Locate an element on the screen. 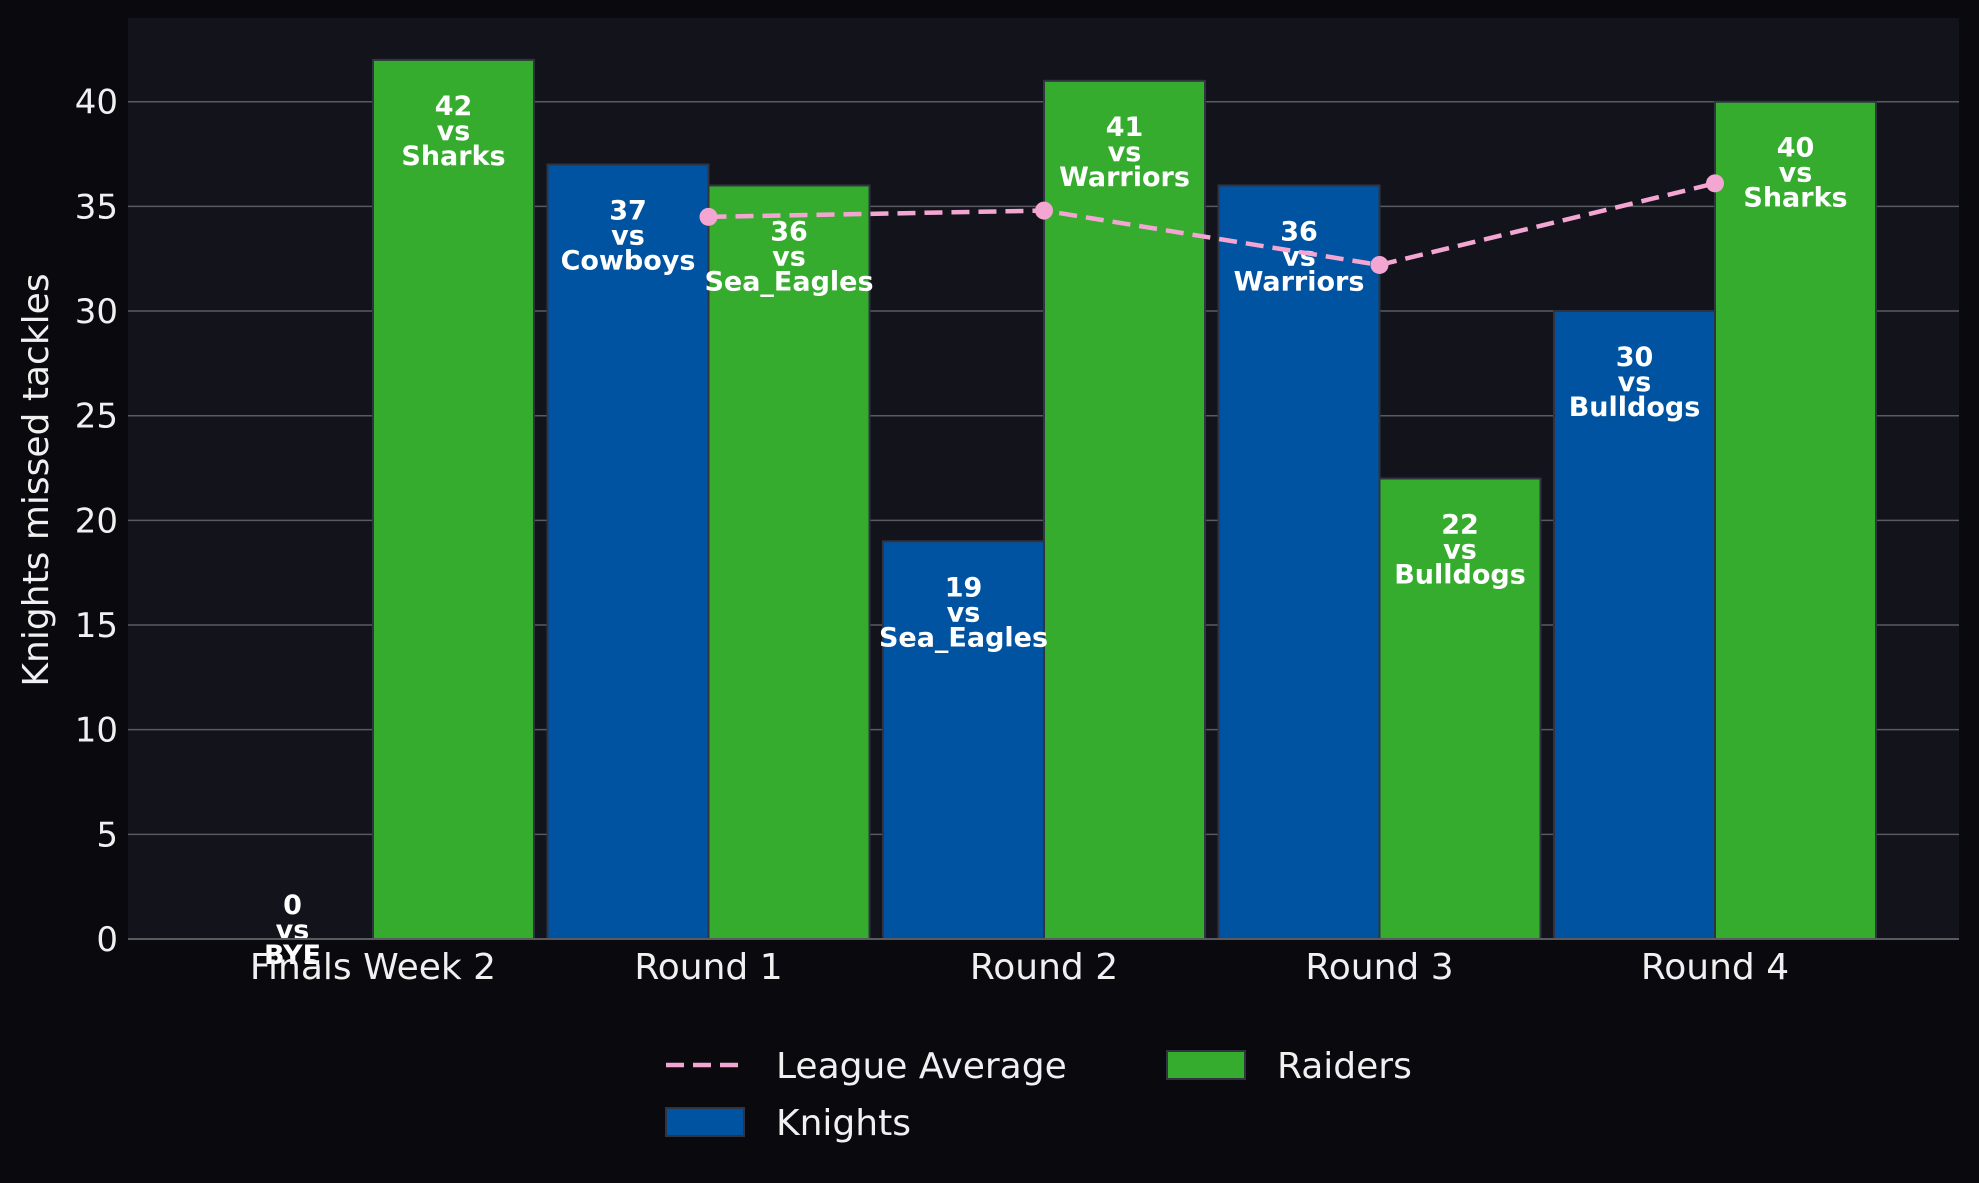 The height and width of the screenshot is (1183, 1979). y-tick-label-15: 15 is located at coordinates (96, 626).